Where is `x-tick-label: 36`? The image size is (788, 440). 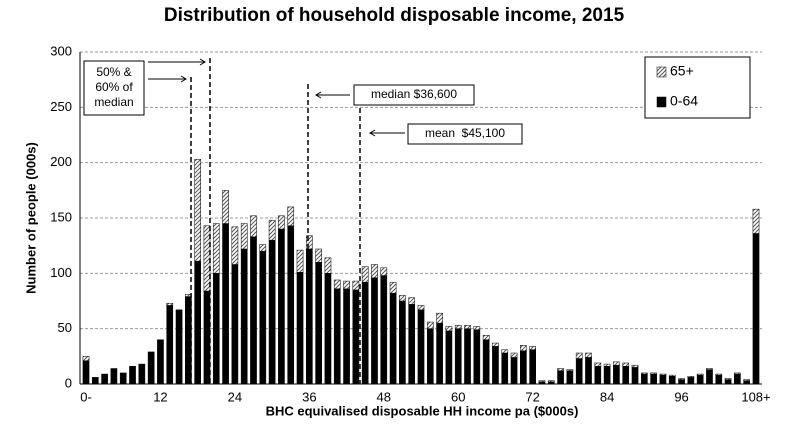
x-tick-label: 36 is located at coordinates (309, 396).